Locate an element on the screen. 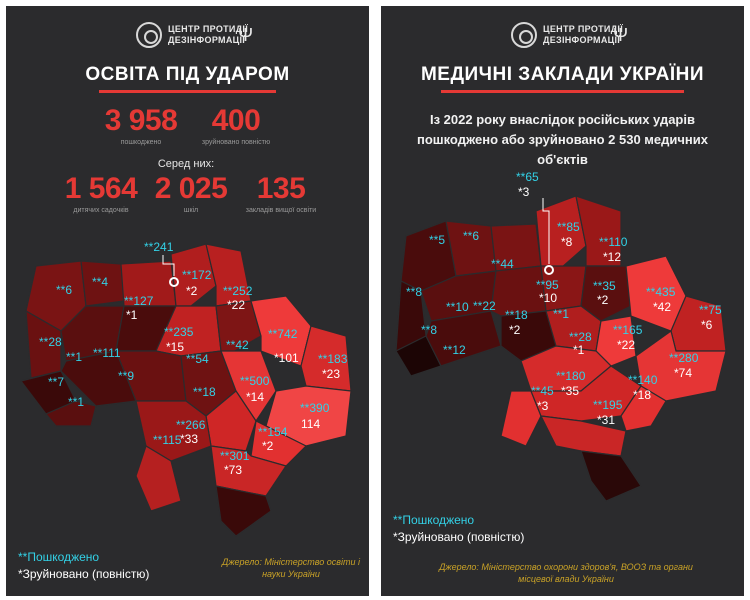 Image resolution: width=750 pixels, height=600 pixels. region-label: *42 is located at coordinates (662, 307).